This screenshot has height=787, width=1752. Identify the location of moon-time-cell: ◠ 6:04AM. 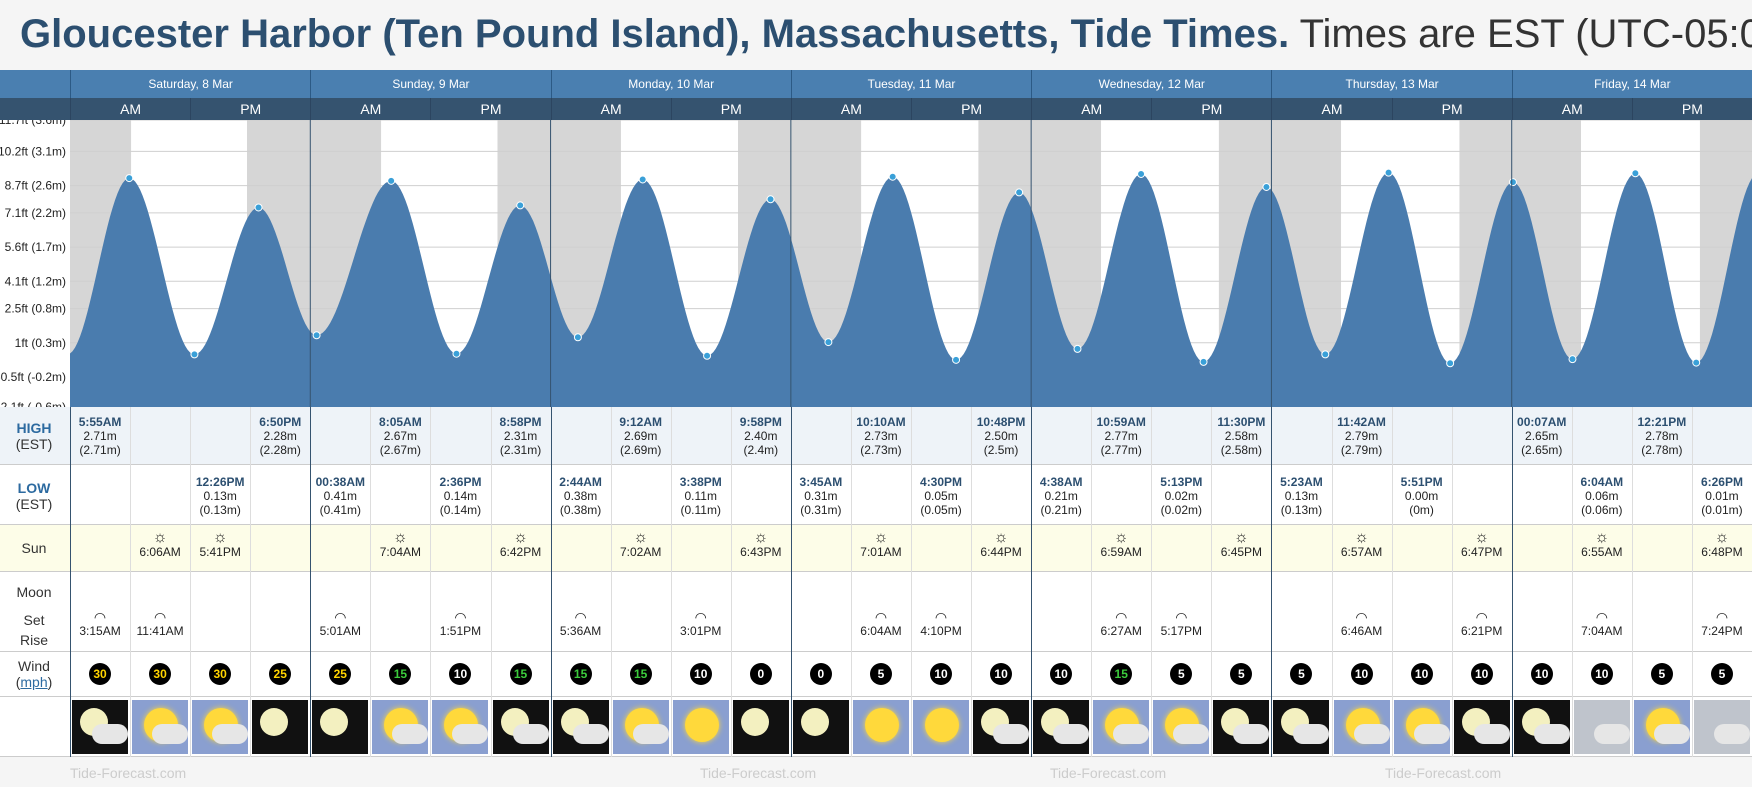
(881, 624).